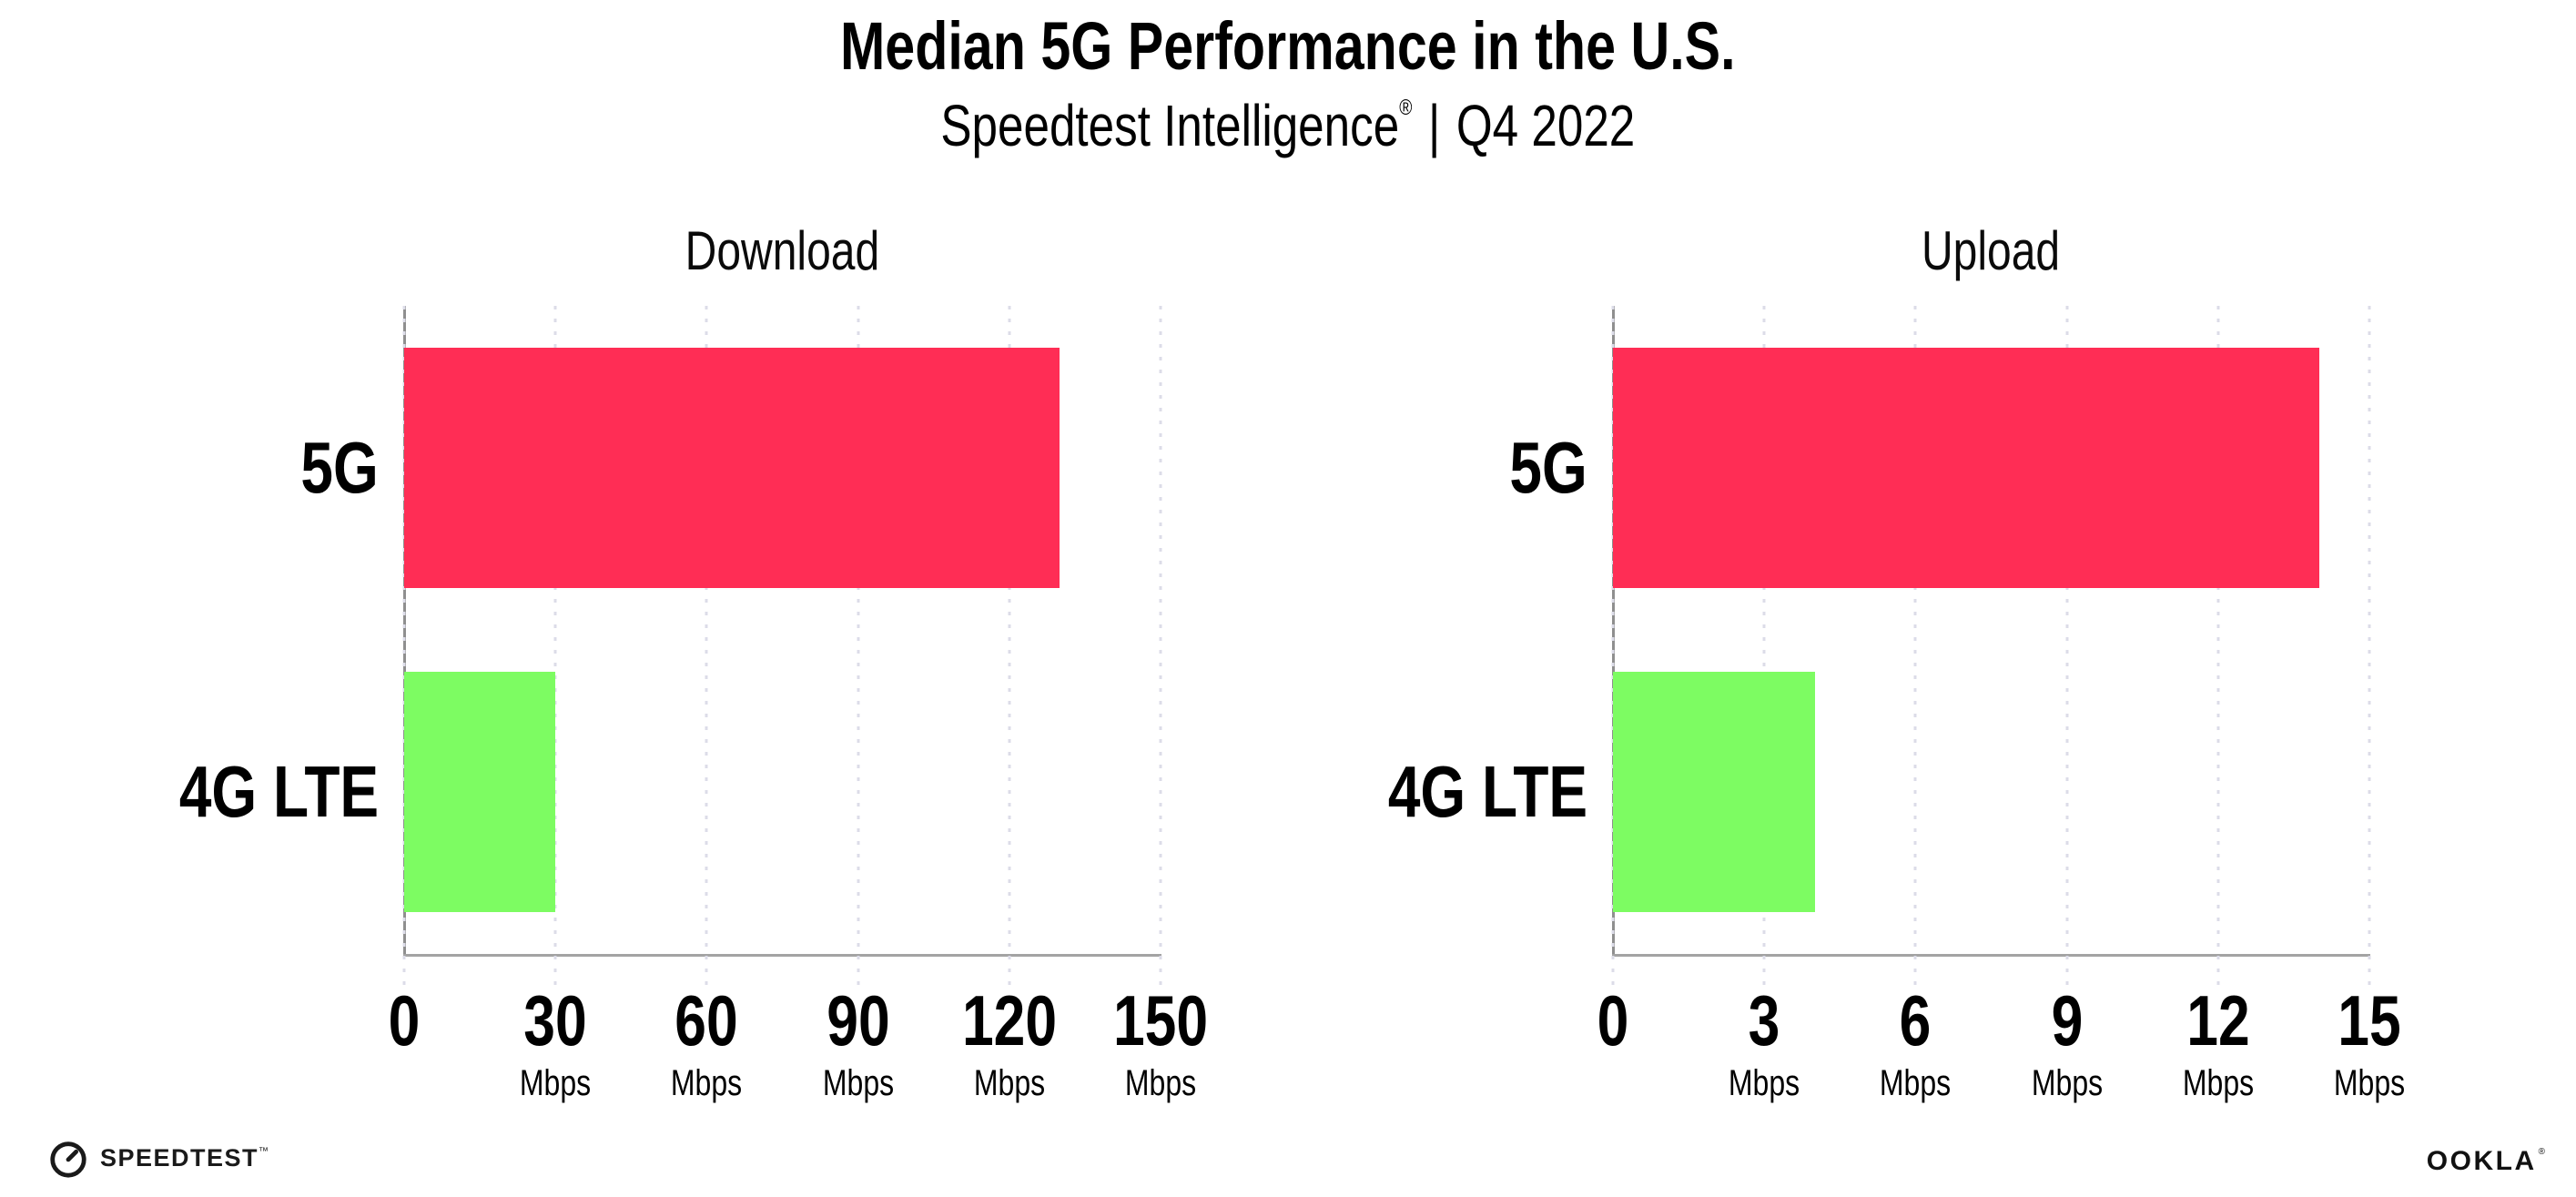  Describe the element at coordinates (782, 250) in the screenshot. I see `download-chart-title: Download` at that location.